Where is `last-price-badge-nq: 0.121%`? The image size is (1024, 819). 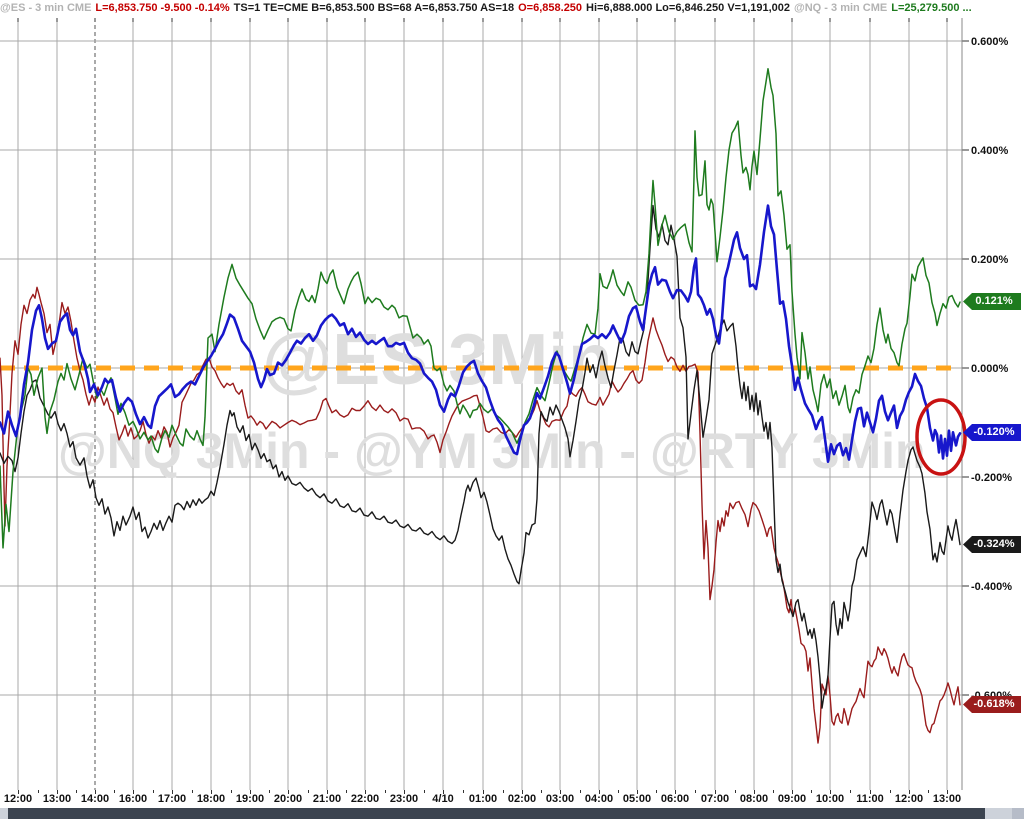 last-price-badge-nq: 0.121% is located at coordinates (992, 301).